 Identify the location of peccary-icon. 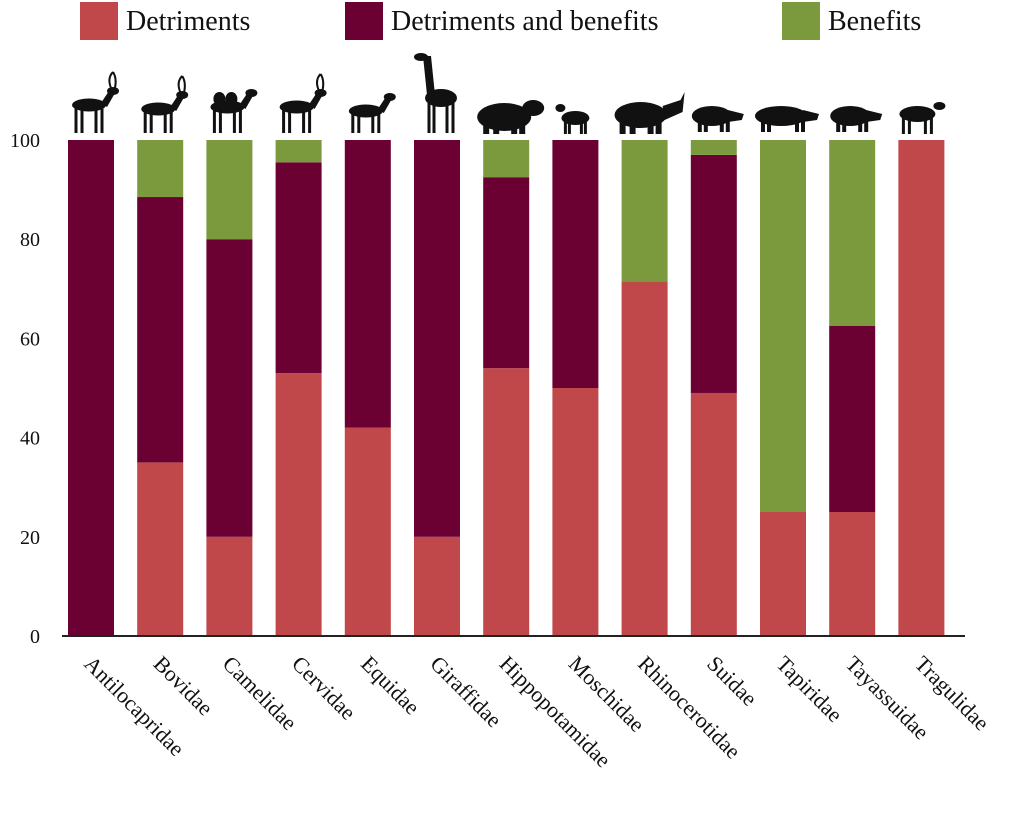
(856, 119).